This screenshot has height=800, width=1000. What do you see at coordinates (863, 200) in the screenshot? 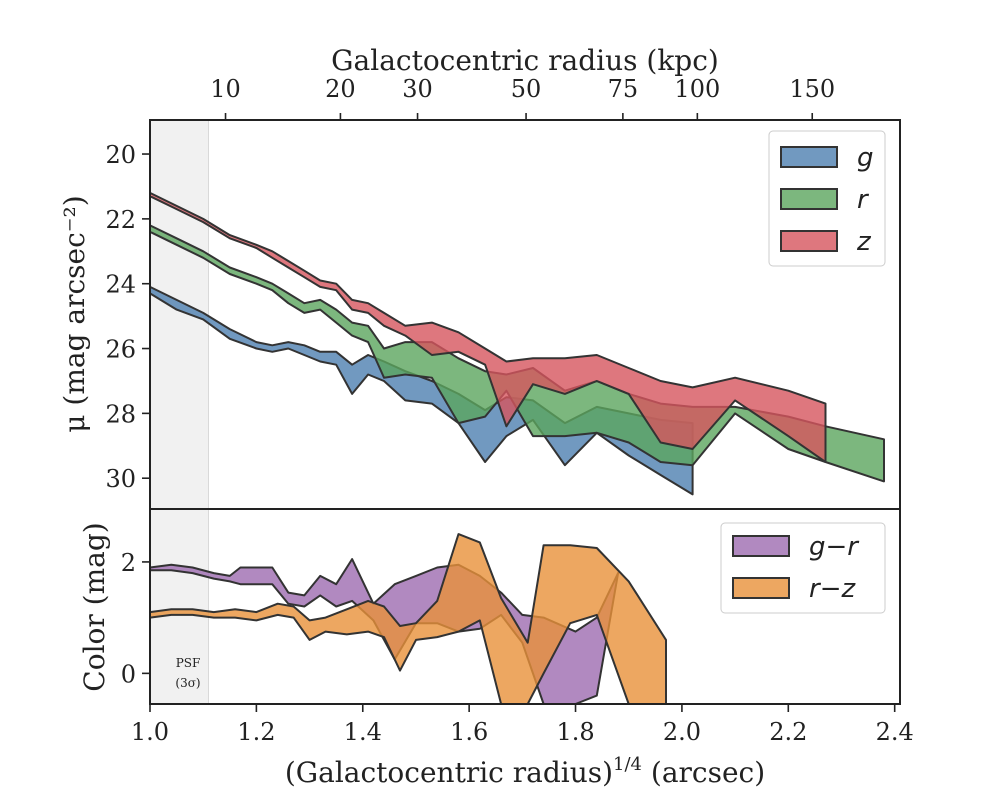
I see `top-legend-label-1: r` at bounding box center [863, 200].